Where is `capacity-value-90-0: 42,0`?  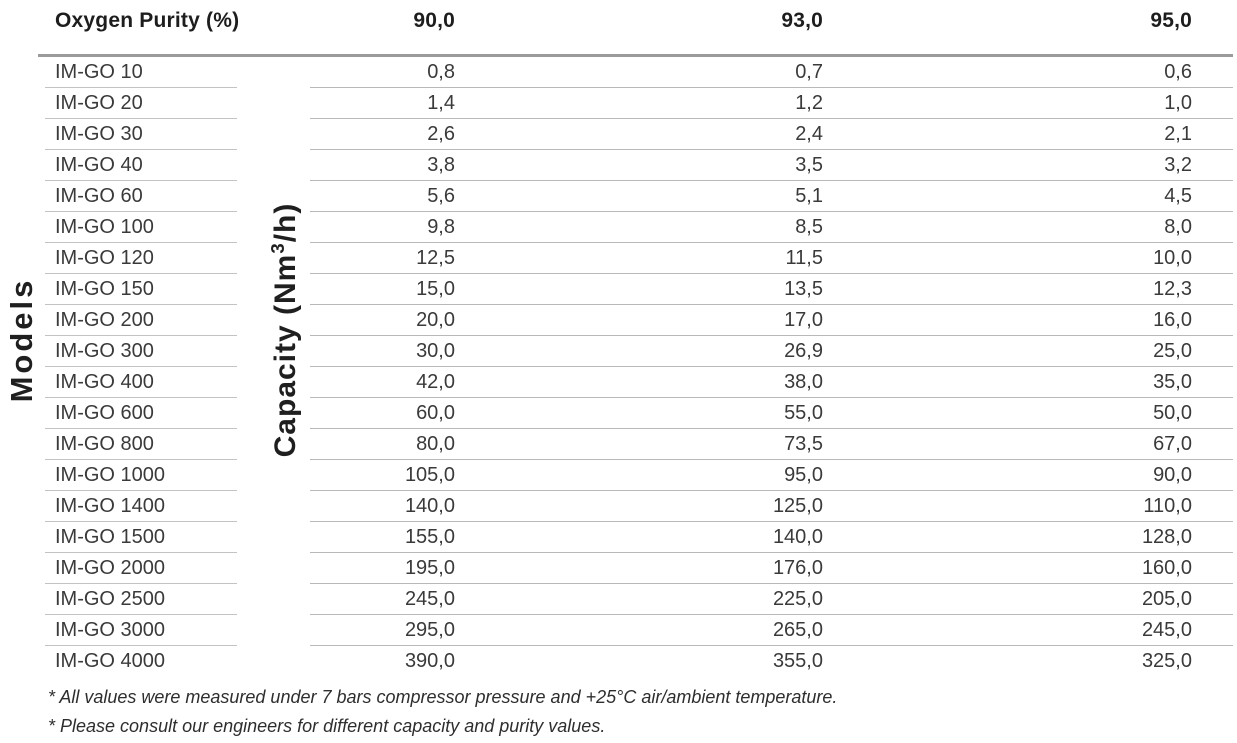 capacity-value-90-0: 42,0 is located at coordinates (460, 382).